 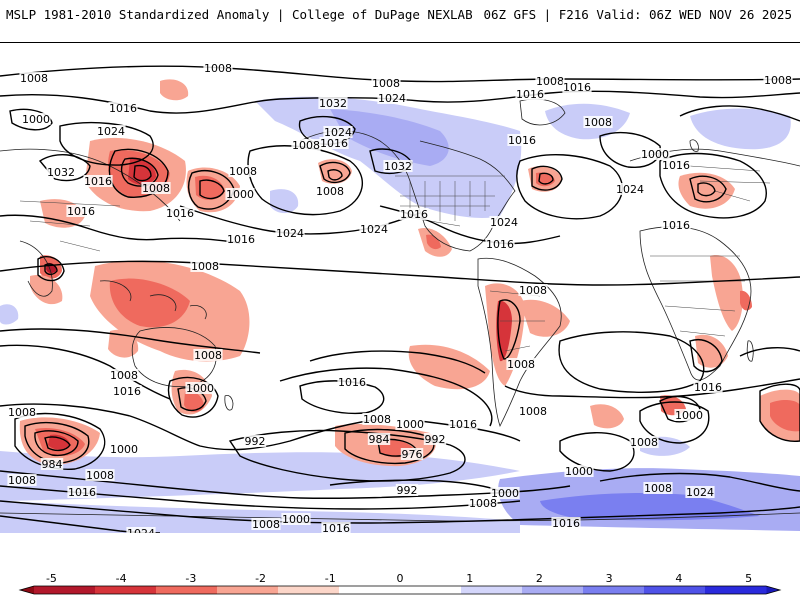 I want to click on isobar-1016-sa, so click(x=652, y=388).